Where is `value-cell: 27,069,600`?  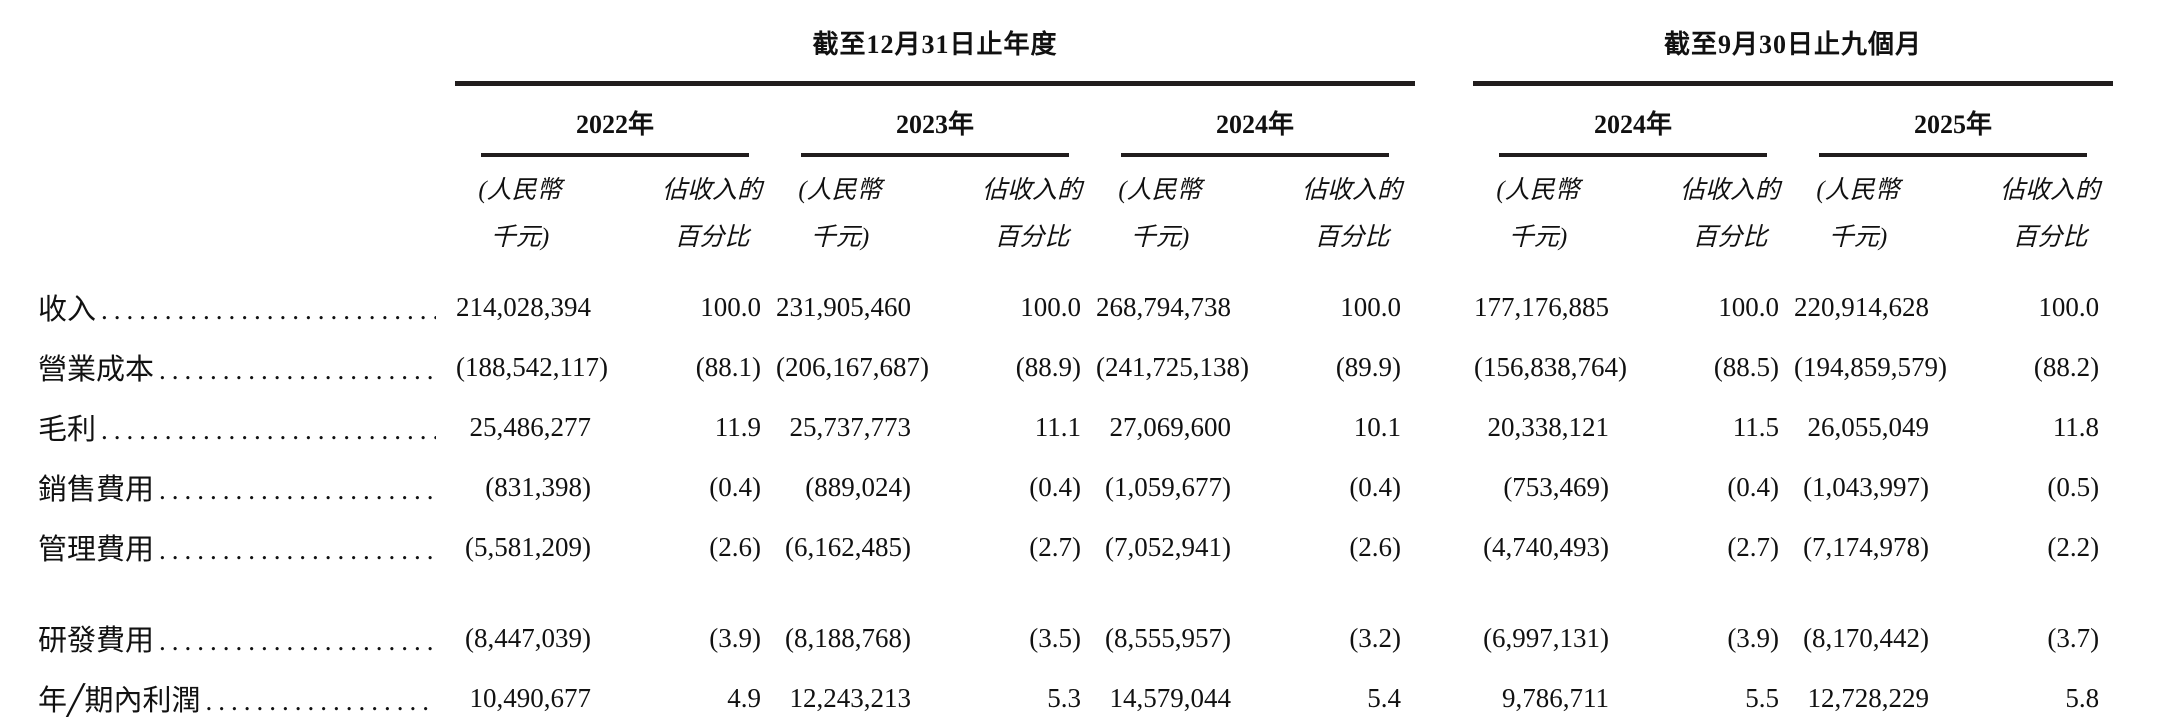
value-cell: 27,069,600 is located at coordinates (1170, 426).